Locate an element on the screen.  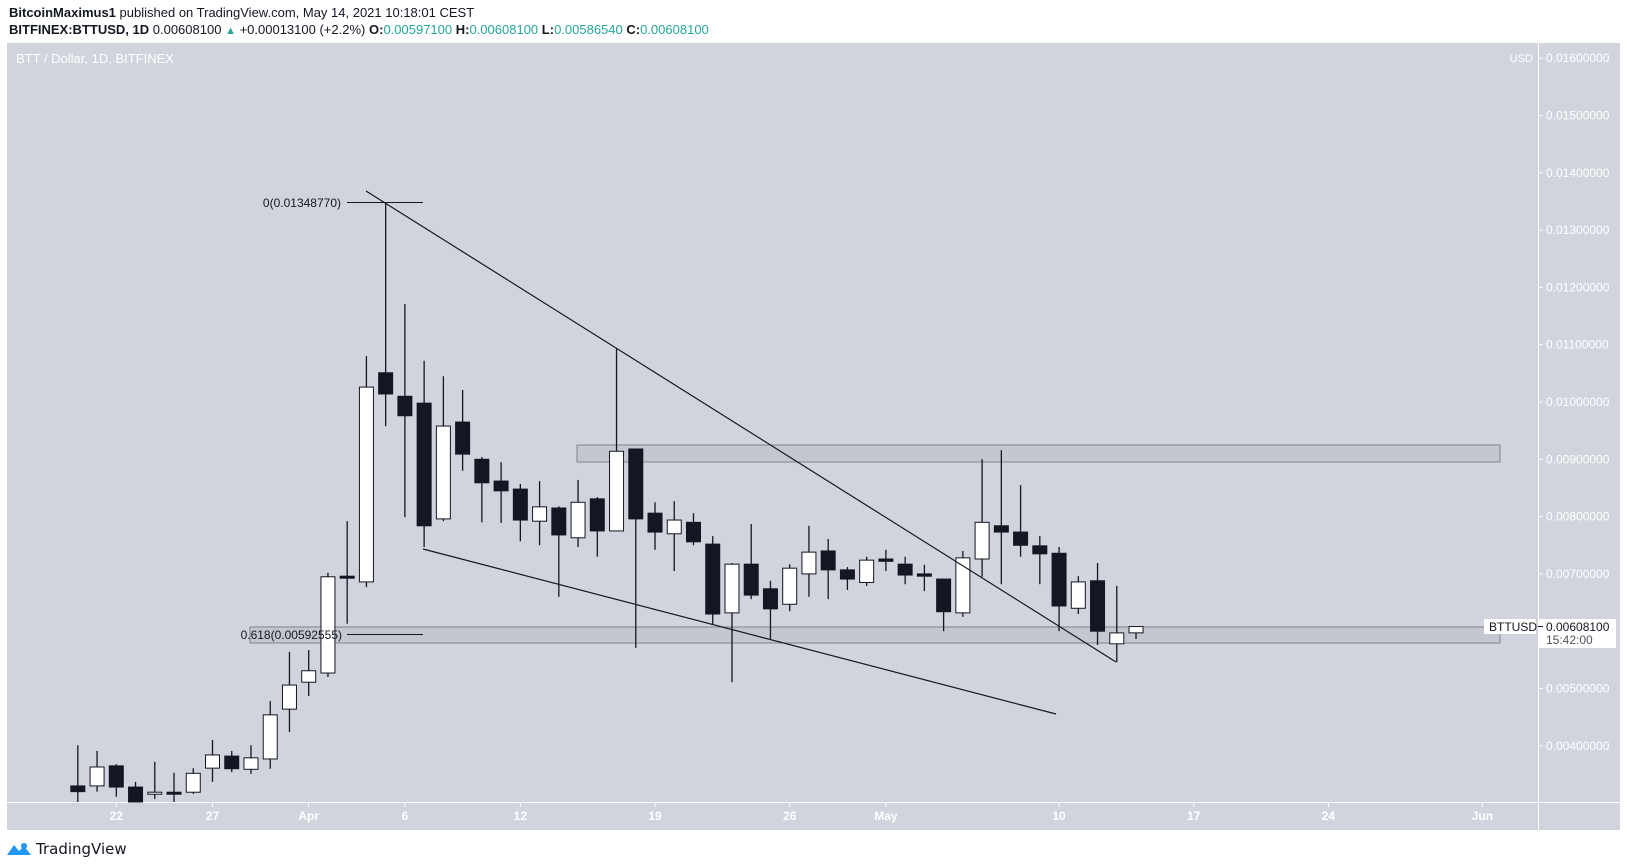
open-label: O: is located at coordinates (376, 29).